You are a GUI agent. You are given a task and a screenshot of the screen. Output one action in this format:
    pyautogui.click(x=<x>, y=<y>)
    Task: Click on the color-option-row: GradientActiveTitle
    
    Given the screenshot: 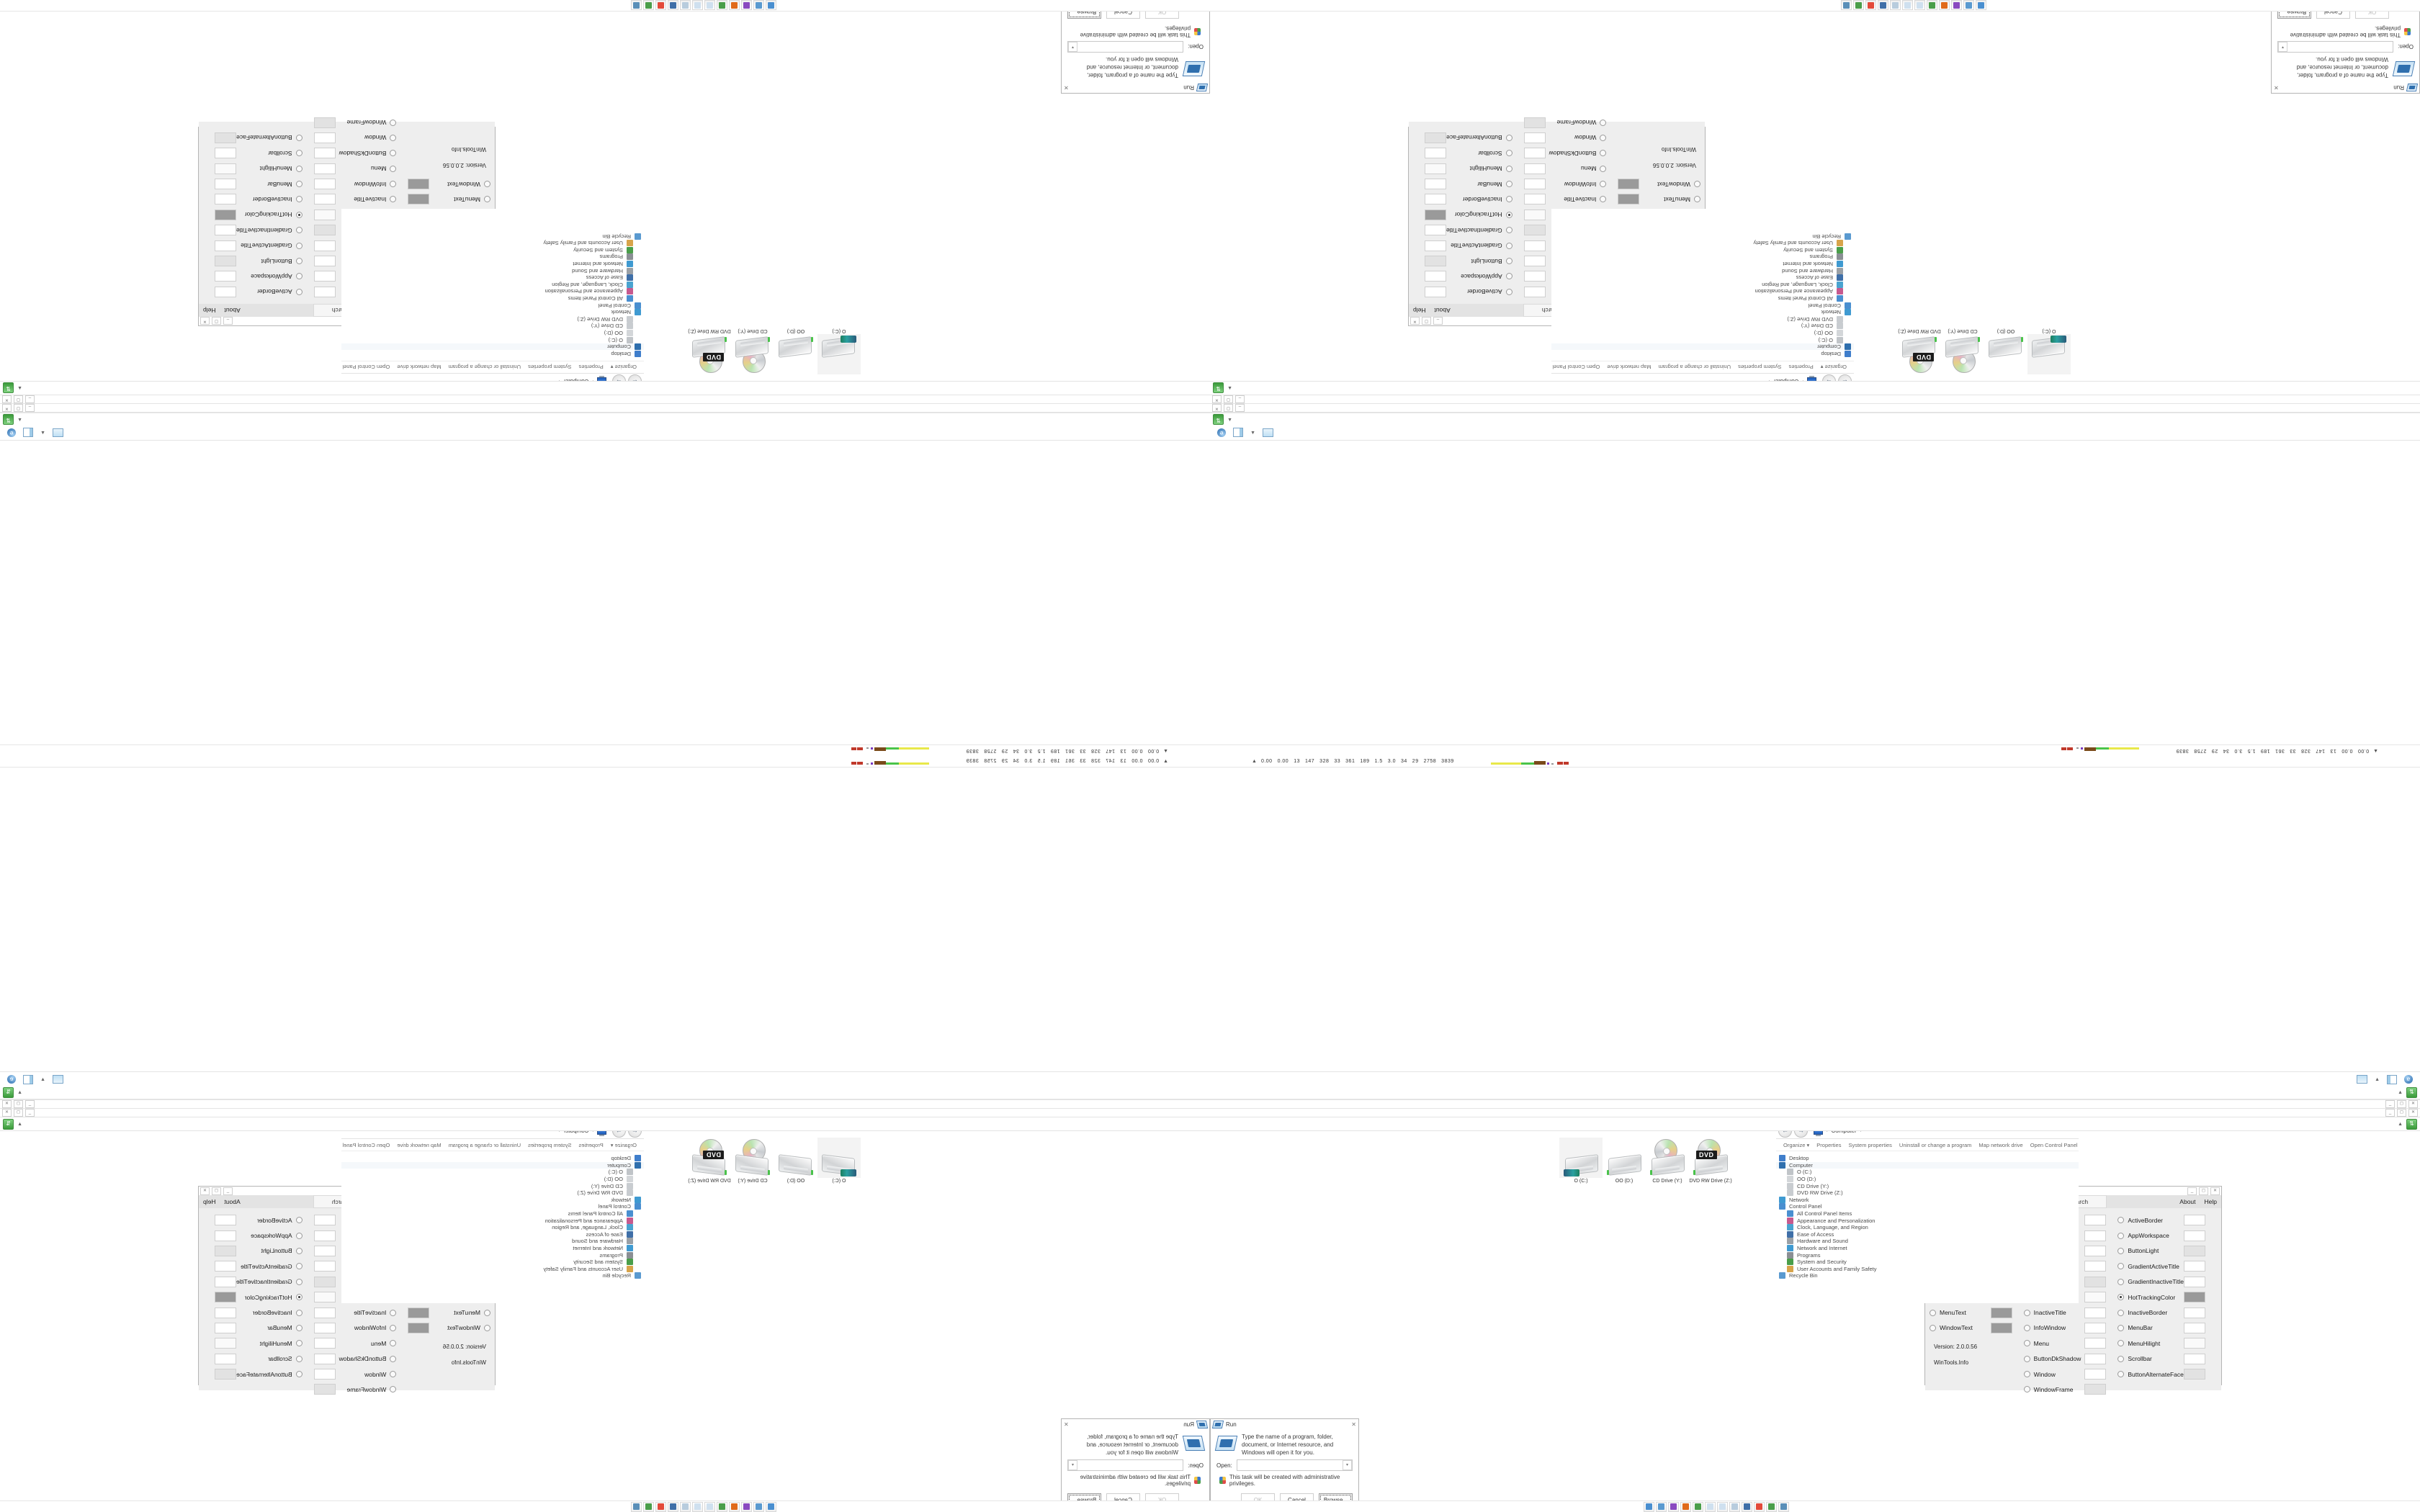 What is the action you would take?
    pyautogui.click(x=1479, y=245)
    